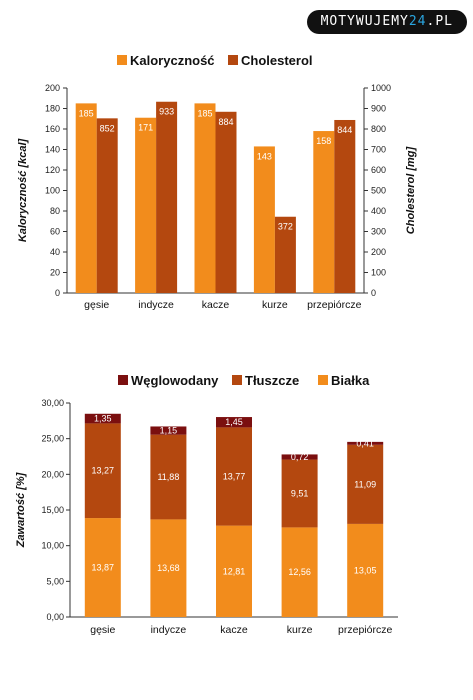 This screenshot has width=473, height=700. Describe the element at coordinates (52, 170) in the screenshot. I see `y-tick-label: 120` at that location.